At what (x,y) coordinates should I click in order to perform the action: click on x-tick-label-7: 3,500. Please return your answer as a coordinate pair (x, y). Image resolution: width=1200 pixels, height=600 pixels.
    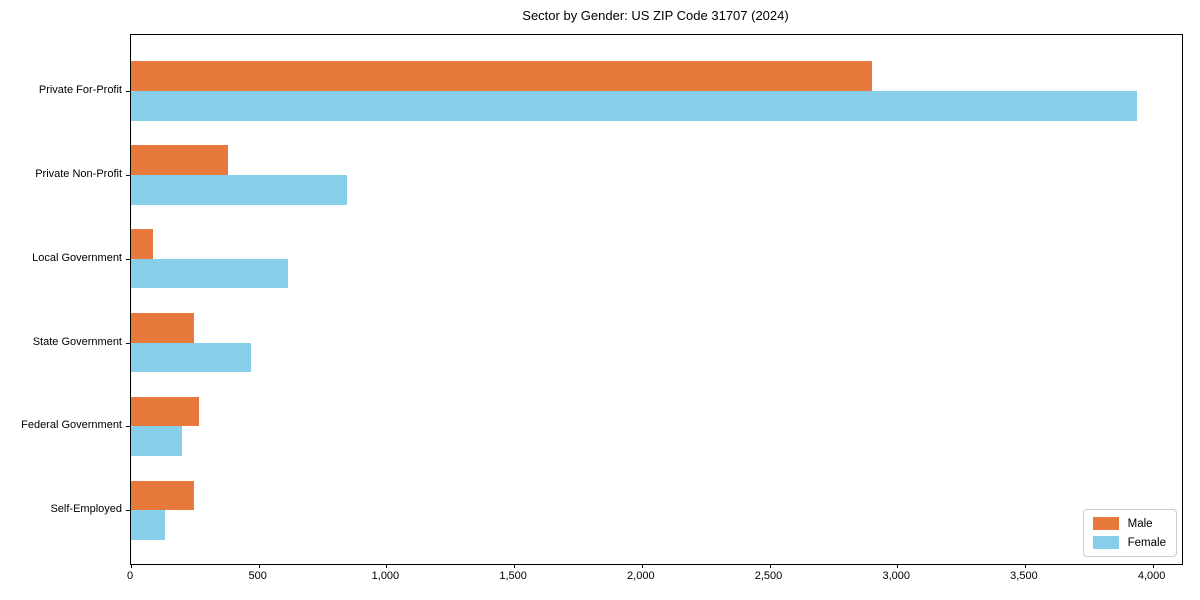
    Looking at the image, I should click on (1024, 576).